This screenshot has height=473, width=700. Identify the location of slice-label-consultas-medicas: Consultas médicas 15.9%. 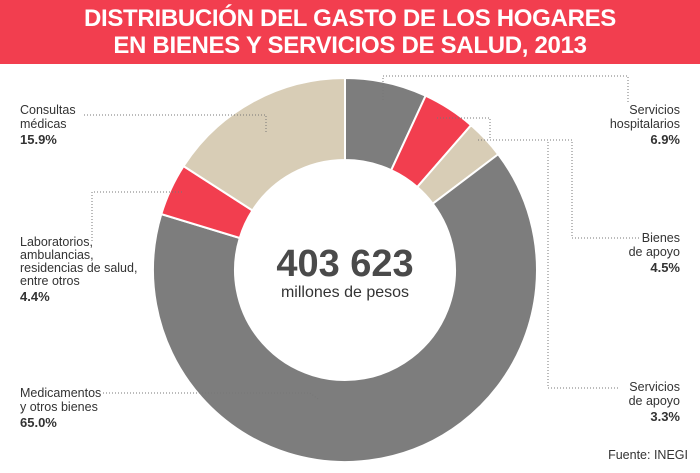
(48, 125).